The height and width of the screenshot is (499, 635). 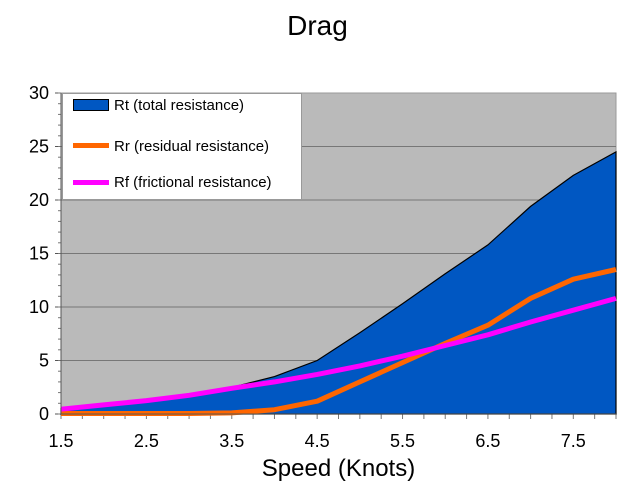 I want to click on svg-text: 15, so click(x=39, y=254).